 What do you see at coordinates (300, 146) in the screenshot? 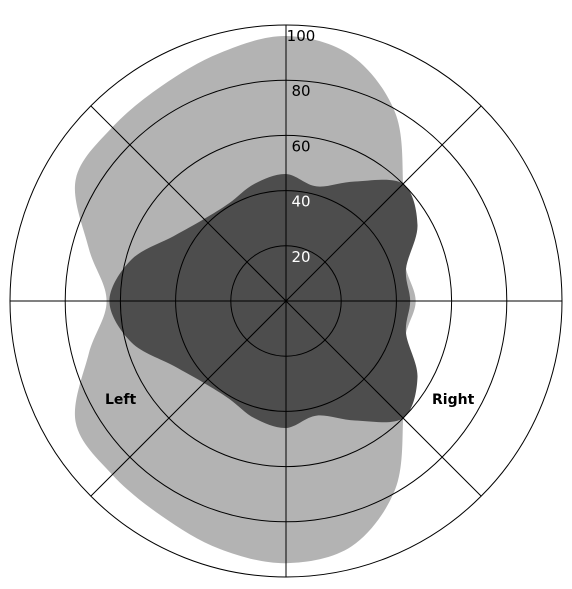
I see `tick-label-60: 60` at bounding box center [300, 146].